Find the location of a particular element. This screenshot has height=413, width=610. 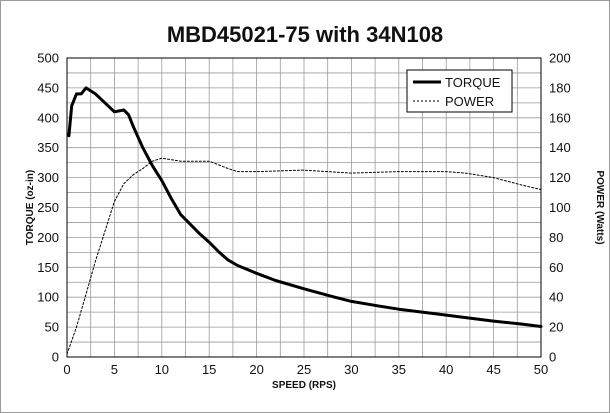

x-tick-label: 25 is located at coordinates (304, 369).